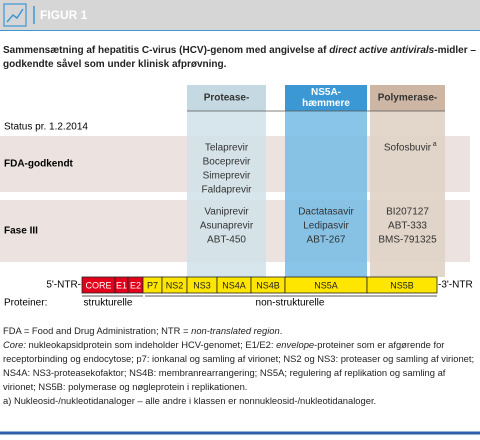  I want to click on segment-label: NS2, so click(175, 285).